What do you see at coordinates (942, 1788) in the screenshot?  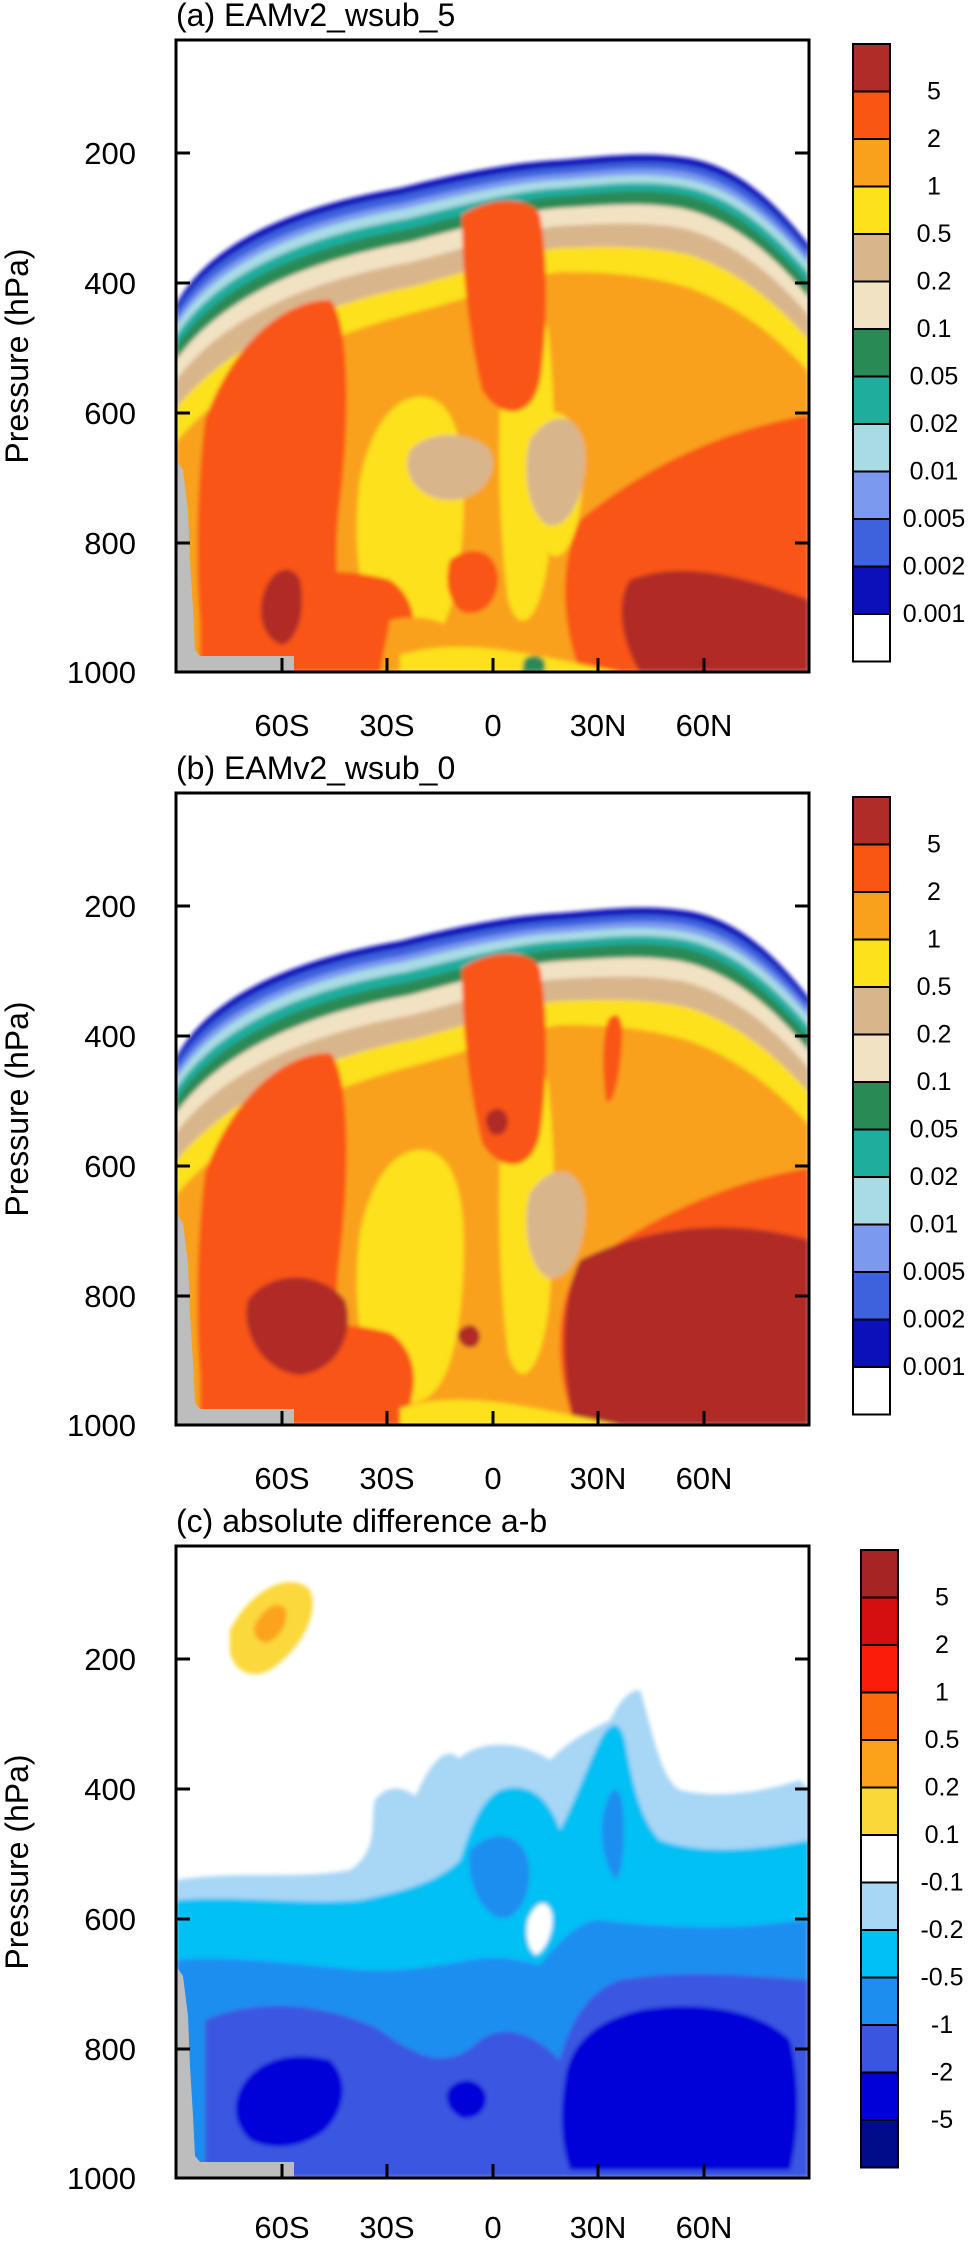 I see `colorbar-label: 0.2` at bounding box center [942, 1788].